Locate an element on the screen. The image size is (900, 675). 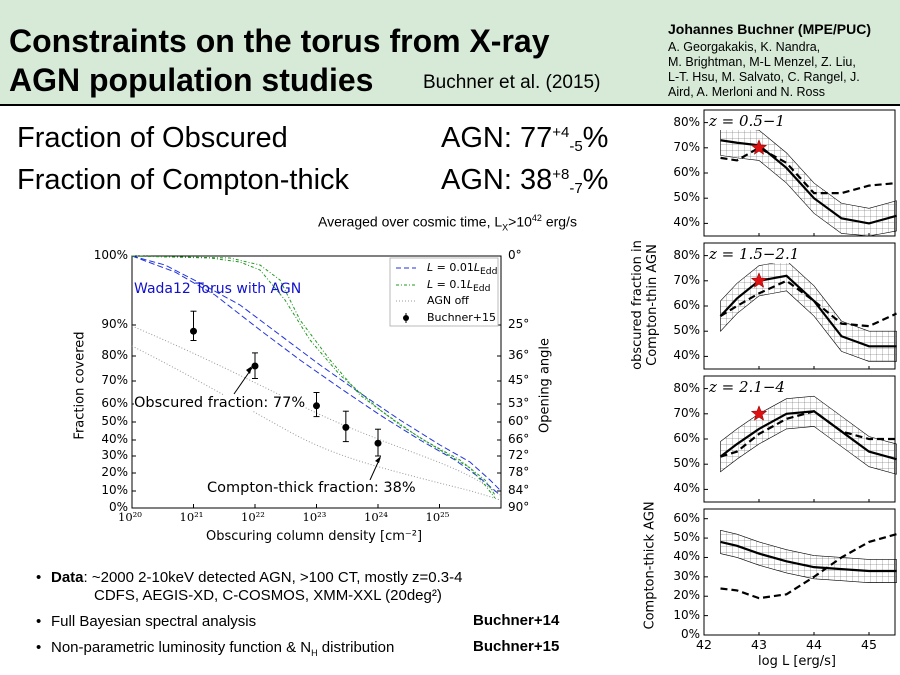
annotation-wada: Wada12 Torus with AGN is located at coordinates (218, 289).